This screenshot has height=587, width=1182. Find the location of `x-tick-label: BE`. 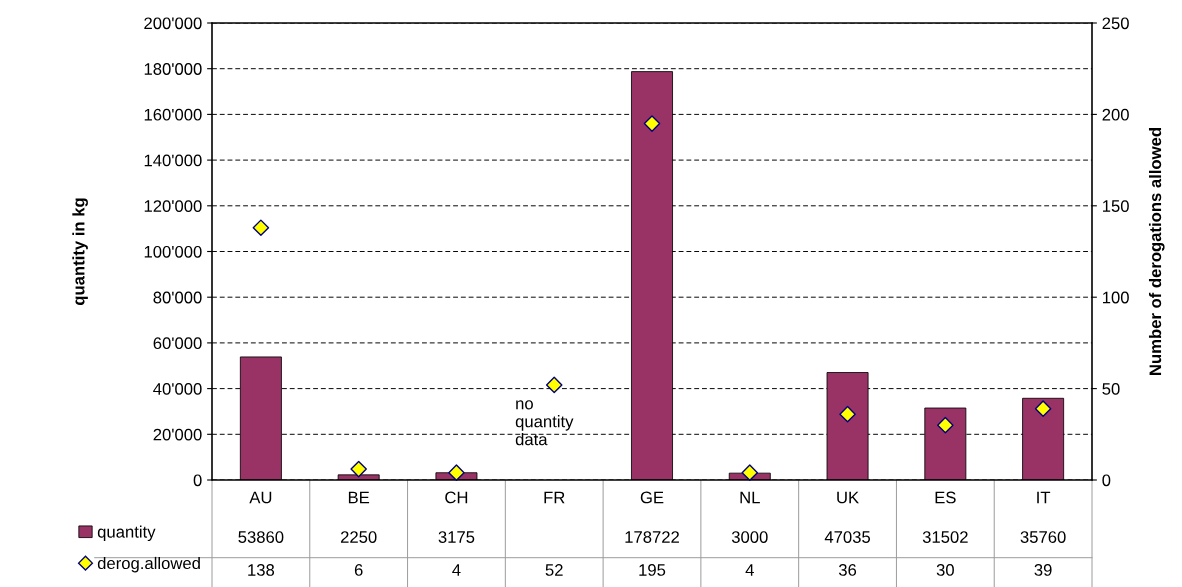

x-tick-label: BE is located at coordinates (359, 497).